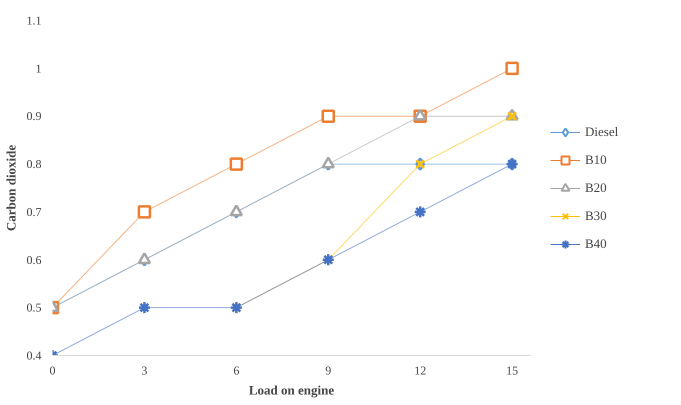 Image resolution: width=681 pixels, height=405 pixels. Describe the element at coordinates (601, 132) in the screenshot. I see `legend-label: Diesel` at that location.